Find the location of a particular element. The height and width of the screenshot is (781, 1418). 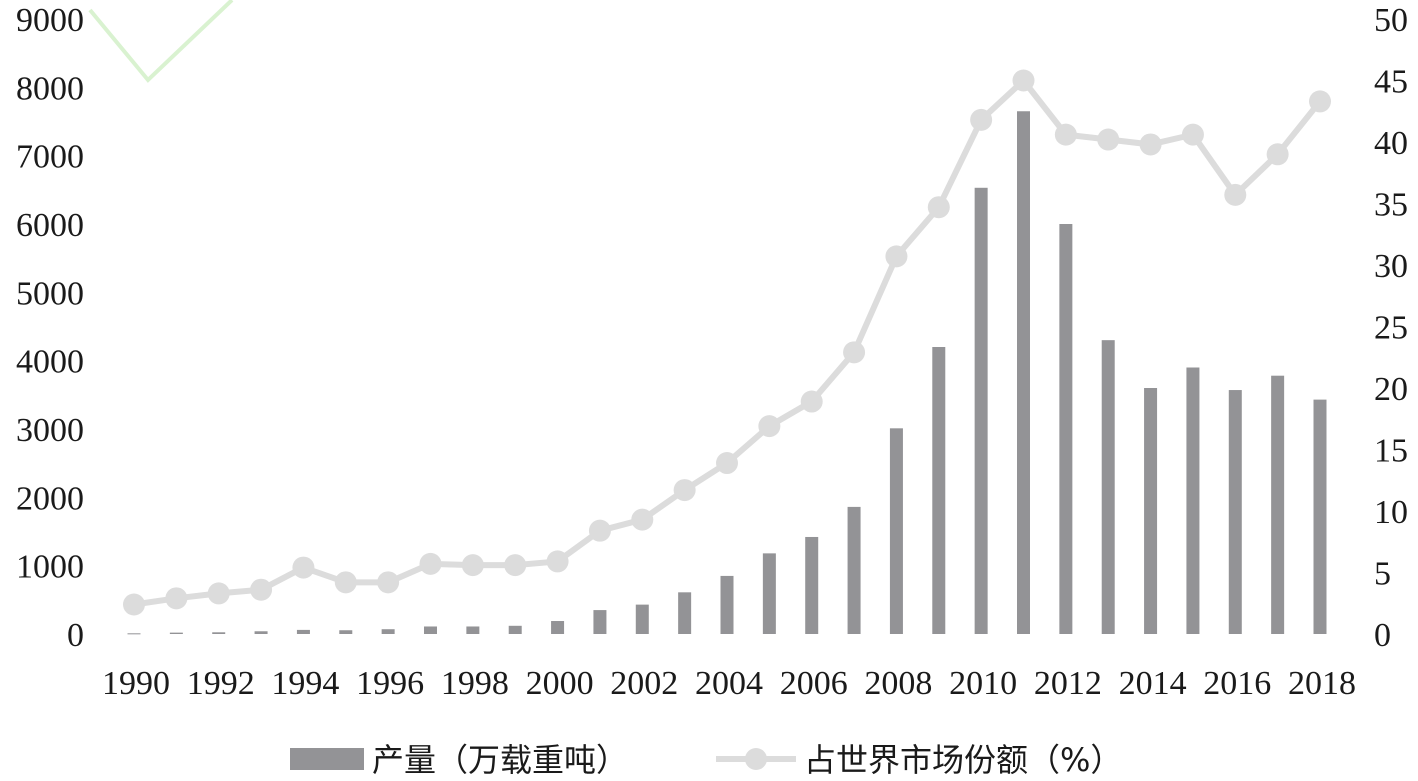

bar-2003 is located at coordinates (685, 613).